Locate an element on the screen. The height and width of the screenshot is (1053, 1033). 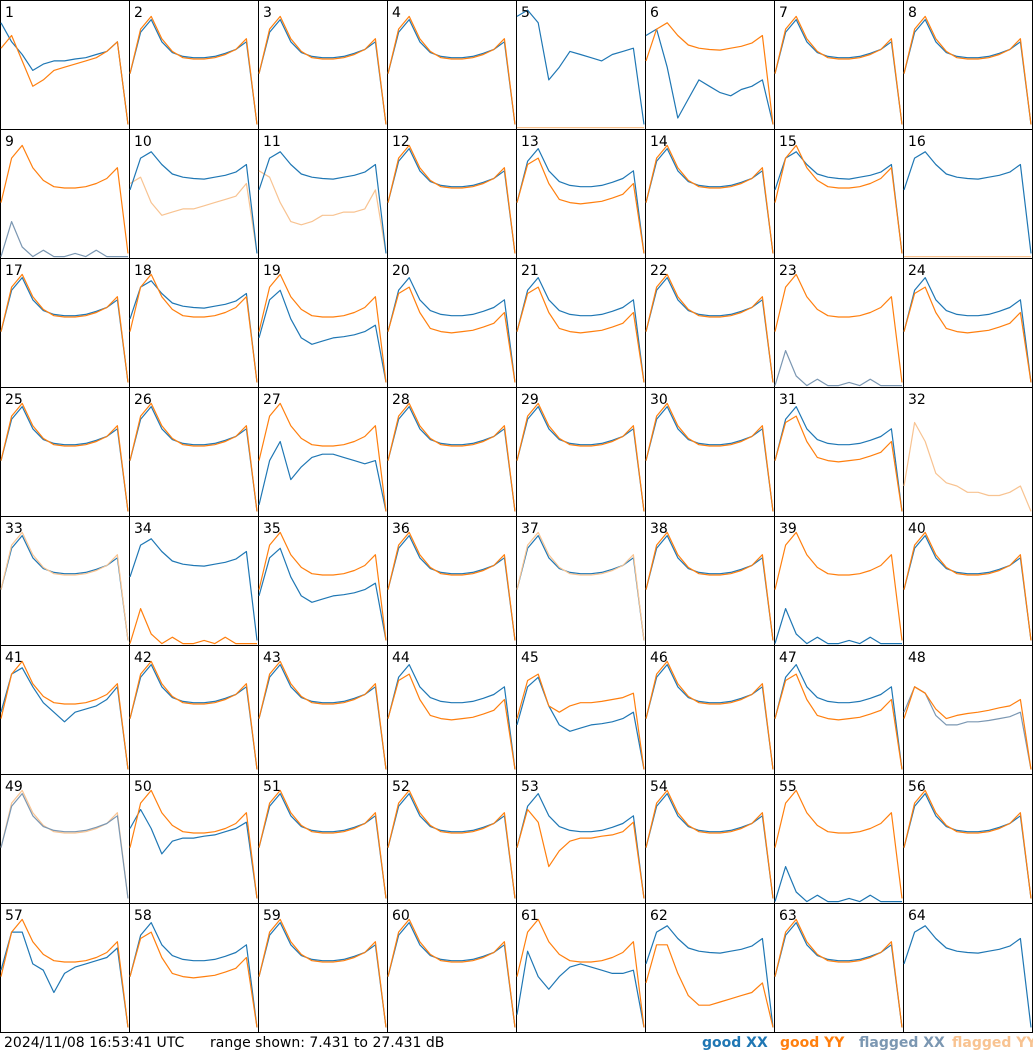
panel: 63 is located at coordinates (839, 968).